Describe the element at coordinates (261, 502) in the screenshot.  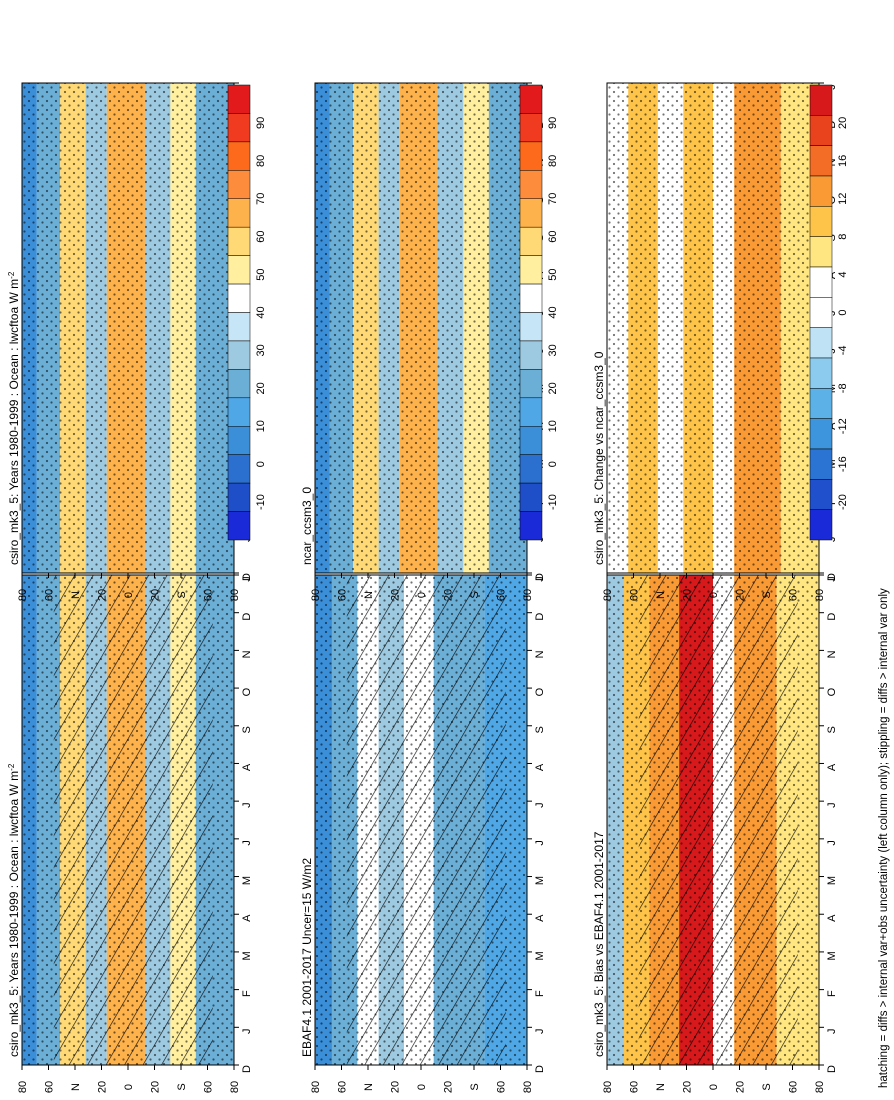
I see `colorbar-label: -10` at that location.